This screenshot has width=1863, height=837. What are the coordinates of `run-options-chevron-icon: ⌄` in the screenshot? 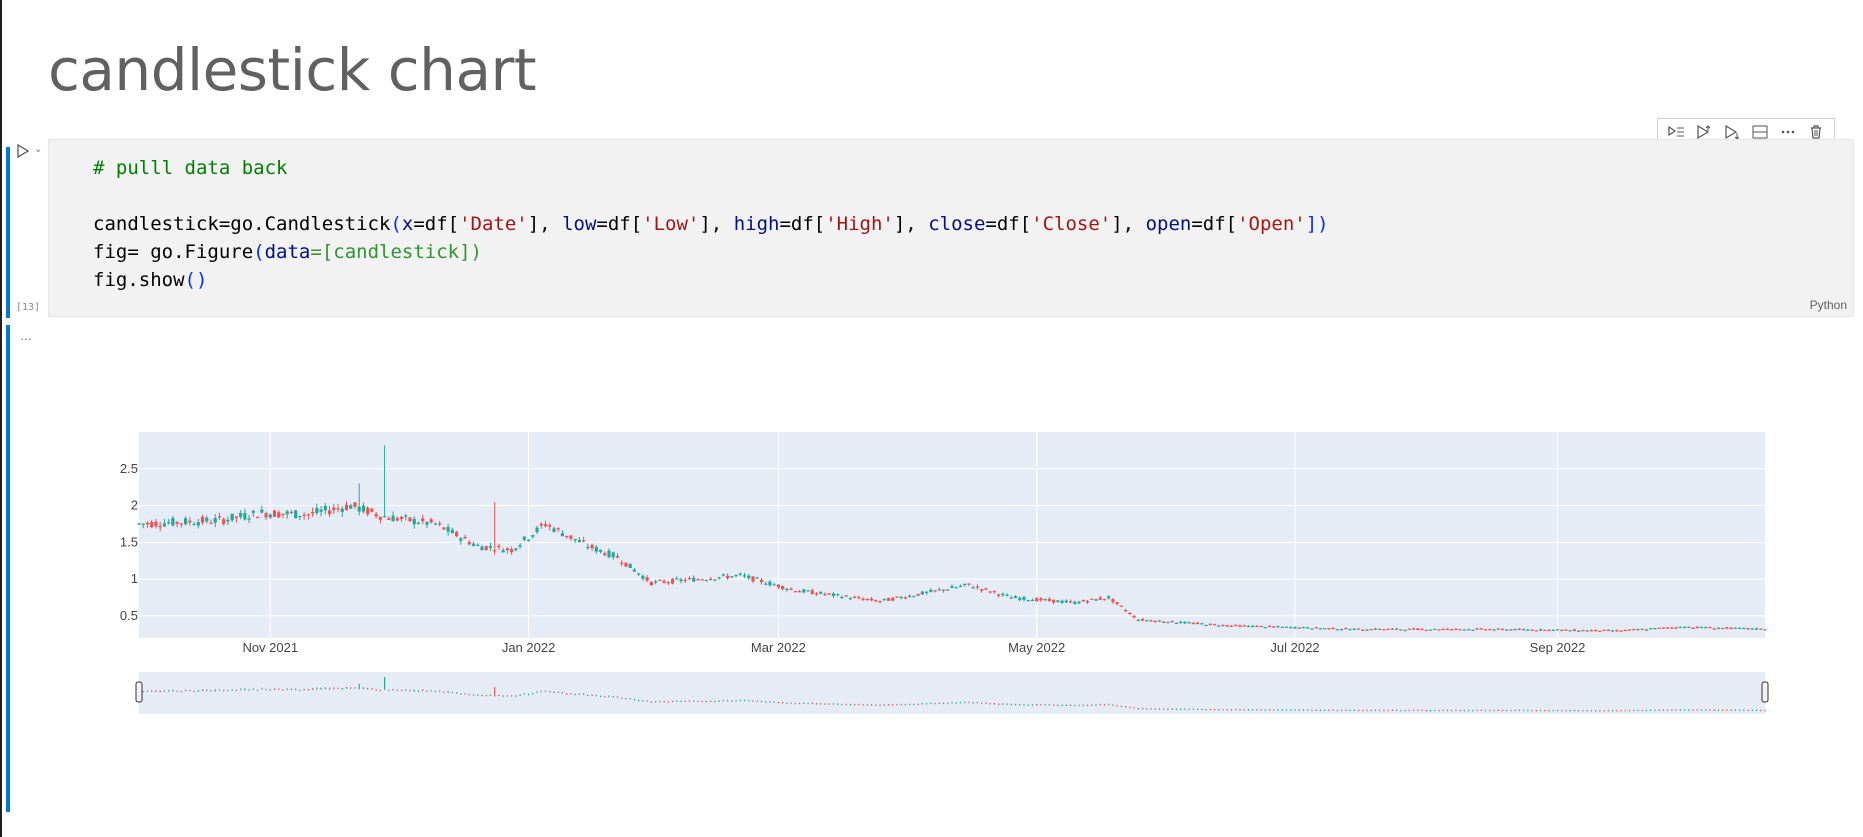 It's located at (38, 149).